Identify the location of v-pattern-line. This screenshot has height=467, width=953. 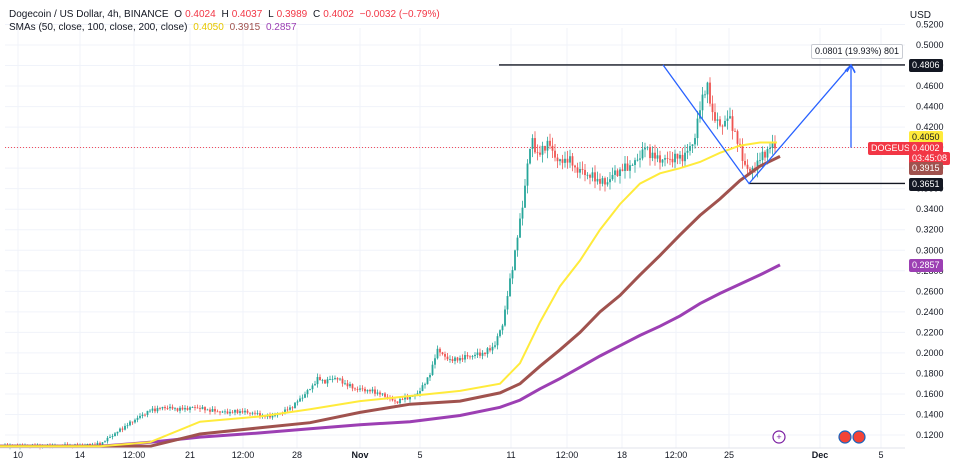
(757, 124).